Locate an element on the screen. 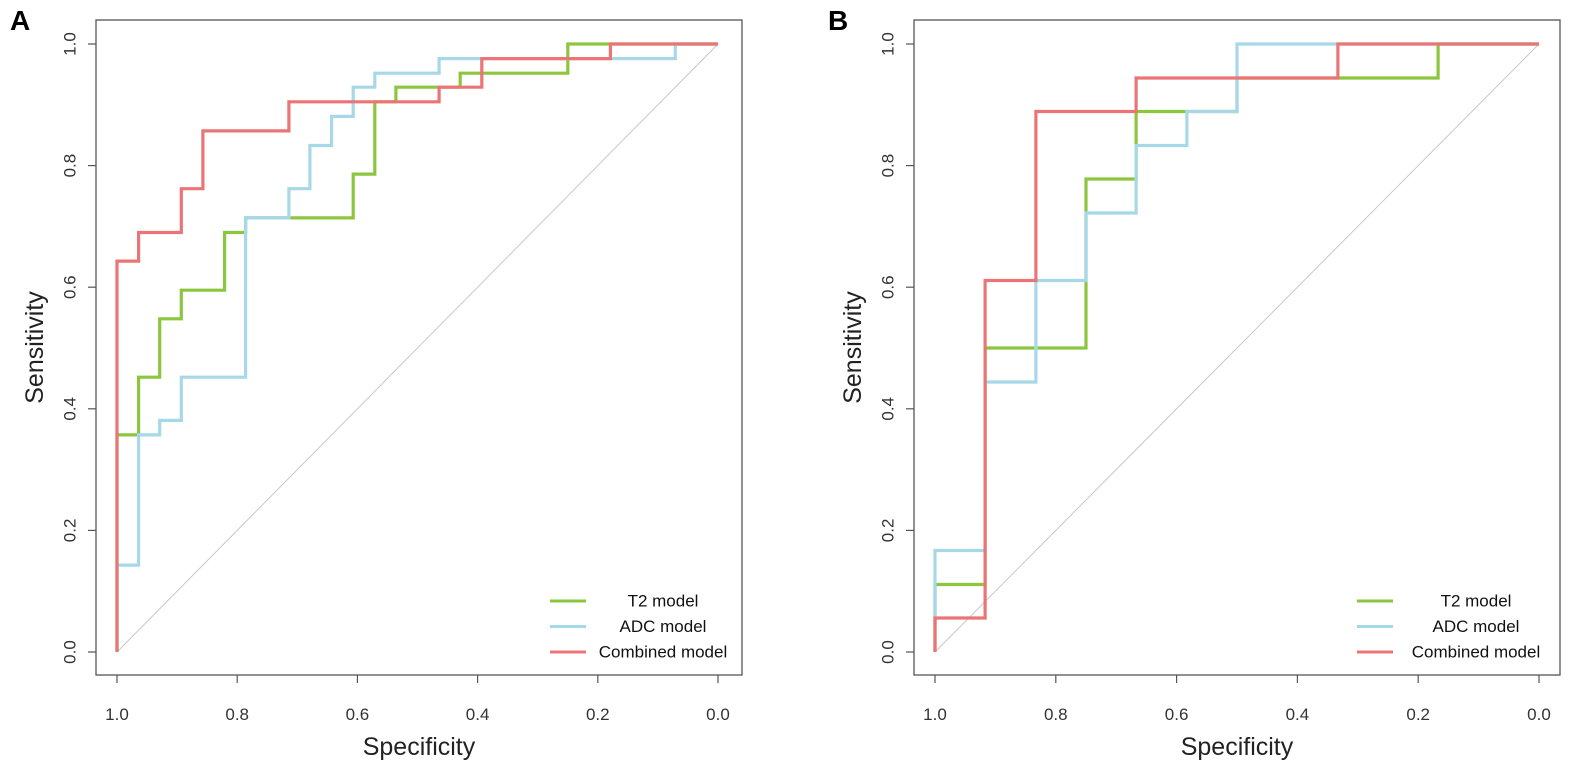 Image resolution: width=1595 pixels, height=781 pixels. panel-label: A is located at coordinates (20, 20).